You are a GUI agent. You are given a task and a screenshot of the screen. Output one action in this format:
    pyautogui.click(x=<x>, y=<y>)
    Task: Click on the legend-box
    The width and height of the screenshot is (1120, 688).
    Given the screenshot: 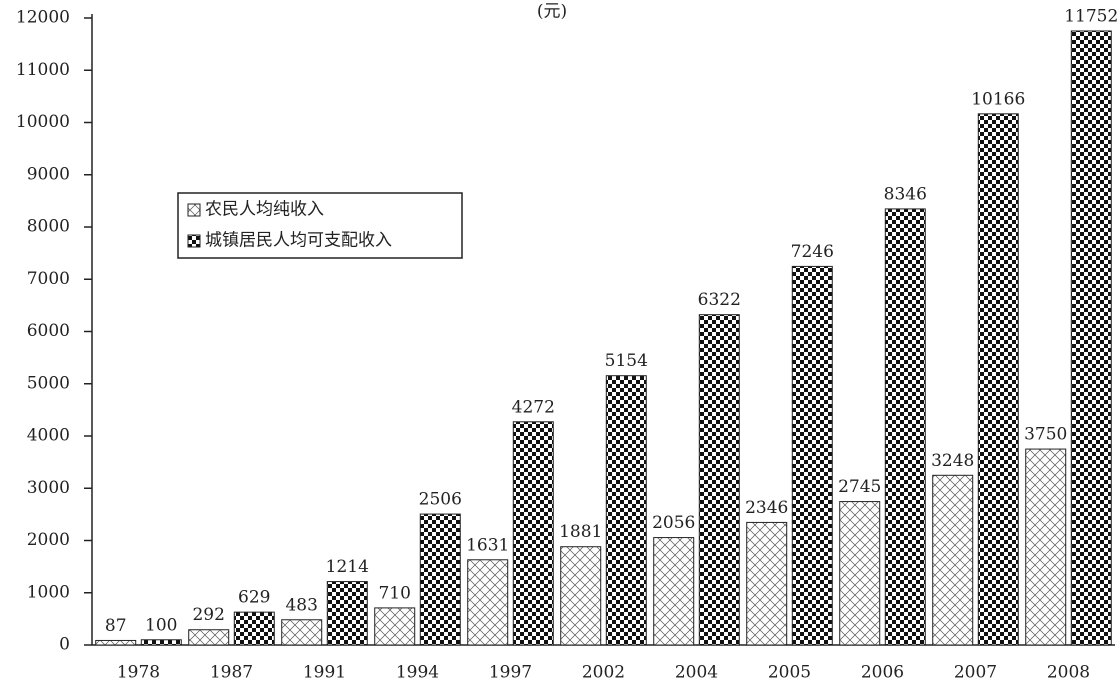 What is the action you would take?
    pyautogui.click(x=320, y=225)
    